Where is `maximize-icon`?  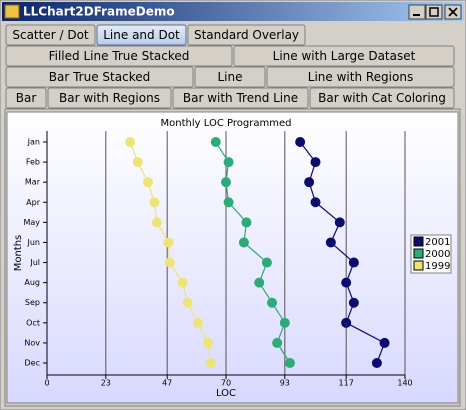 maximize-icon is located at coordinates (434, 12).